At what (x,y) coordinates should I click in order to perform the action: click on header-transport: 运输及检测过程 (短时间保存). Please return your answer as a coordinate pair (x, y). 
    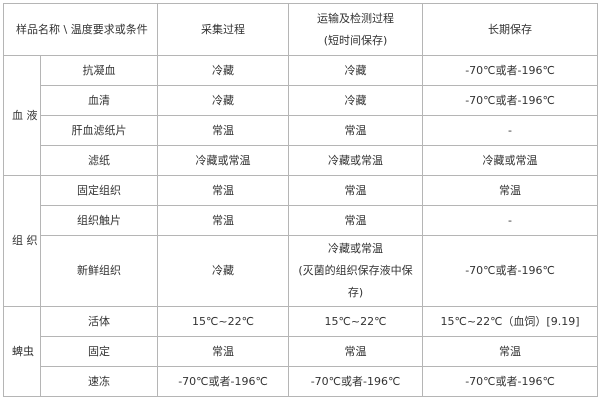
    Looking at the image, I should click on (356, 29).